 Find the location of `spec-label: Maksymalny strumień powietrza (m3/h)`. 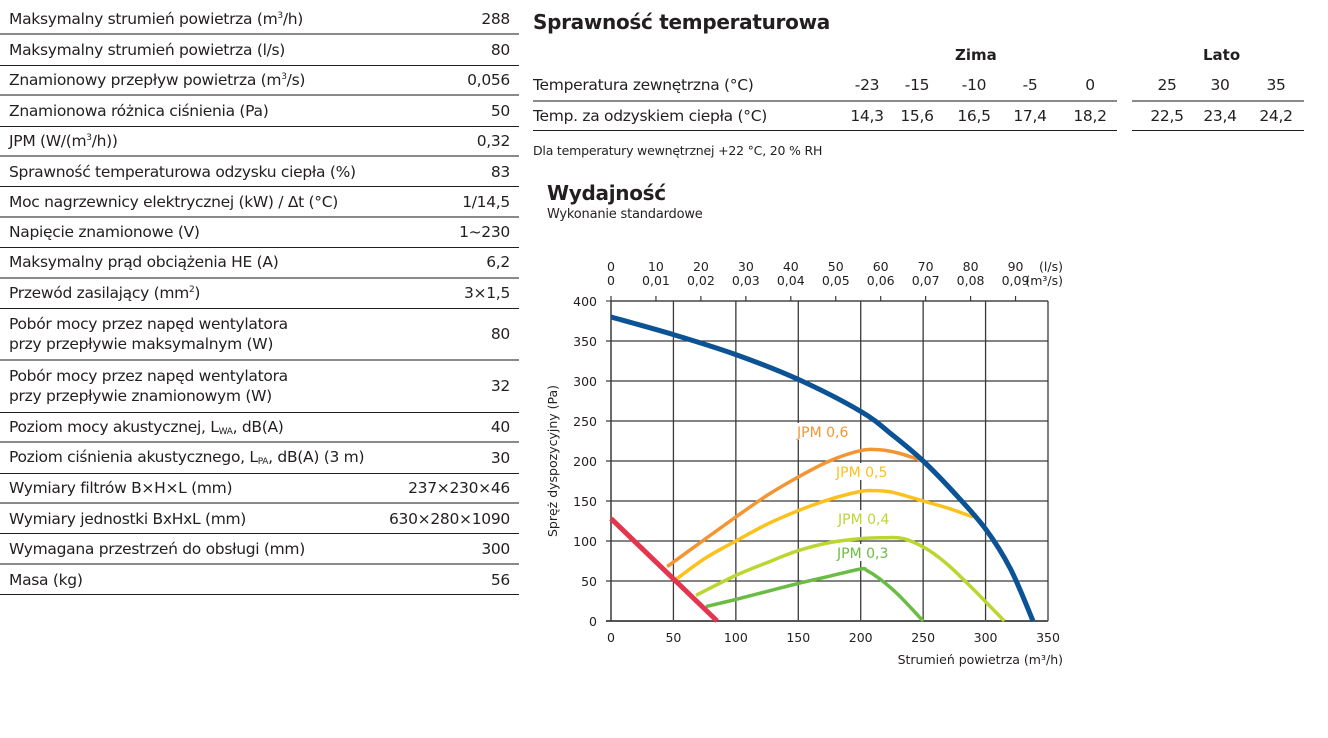

spec-label: Maksymalny strumień powietrza (m3/h) is located at coordinates (156, 19).